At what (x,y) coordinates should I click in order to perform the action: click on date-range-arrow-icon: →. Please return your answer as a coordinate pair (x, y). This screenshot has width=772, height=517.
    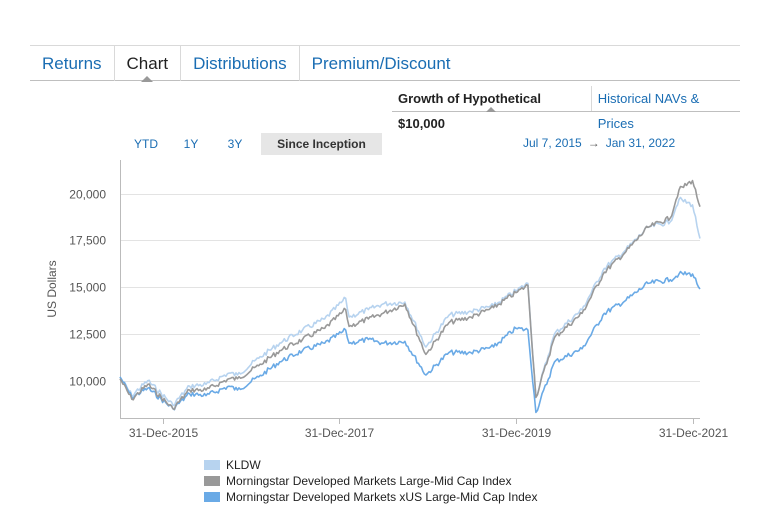
    Looking at the image, I should click on (593, 143).